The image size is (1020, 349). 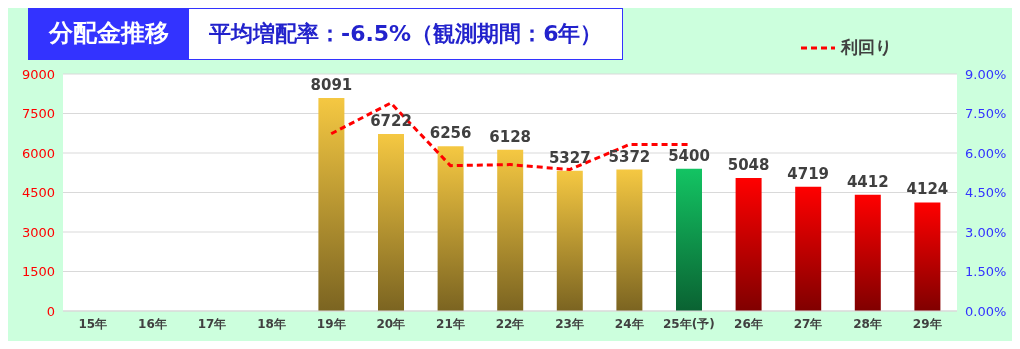 What do you see at coordinates (629, 323) in the screenshot?
I see `x-tick-label: 24年` at bounding box center [629, 323].